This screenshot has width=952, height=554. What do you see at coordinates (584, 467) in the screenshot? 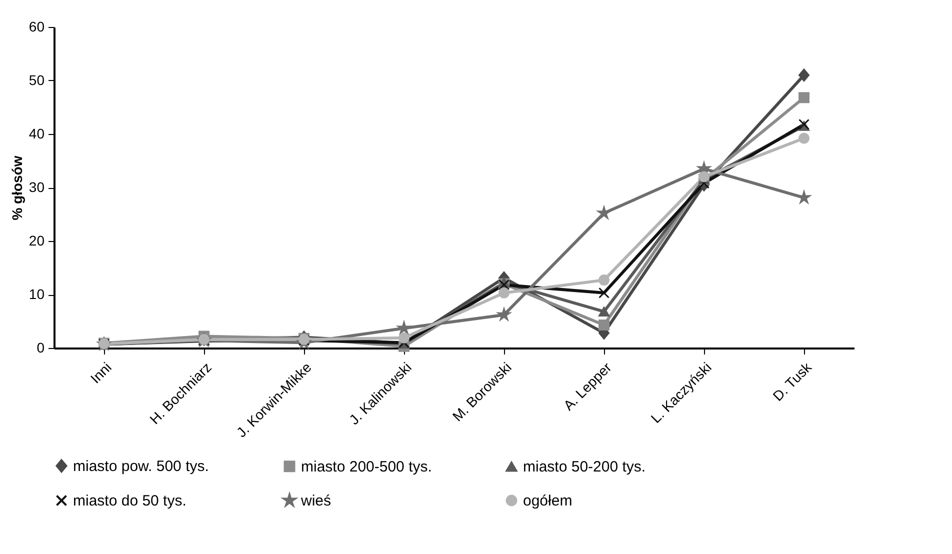
I see `legend-label: miasto 50-200 tys.` at bounding box center [584, 467].